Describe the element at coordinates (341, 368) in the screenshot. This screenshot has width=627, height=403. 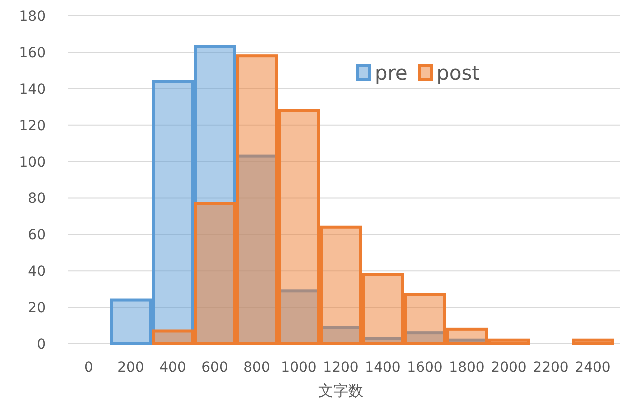
I see `x-tick-label: 1200` at that location.